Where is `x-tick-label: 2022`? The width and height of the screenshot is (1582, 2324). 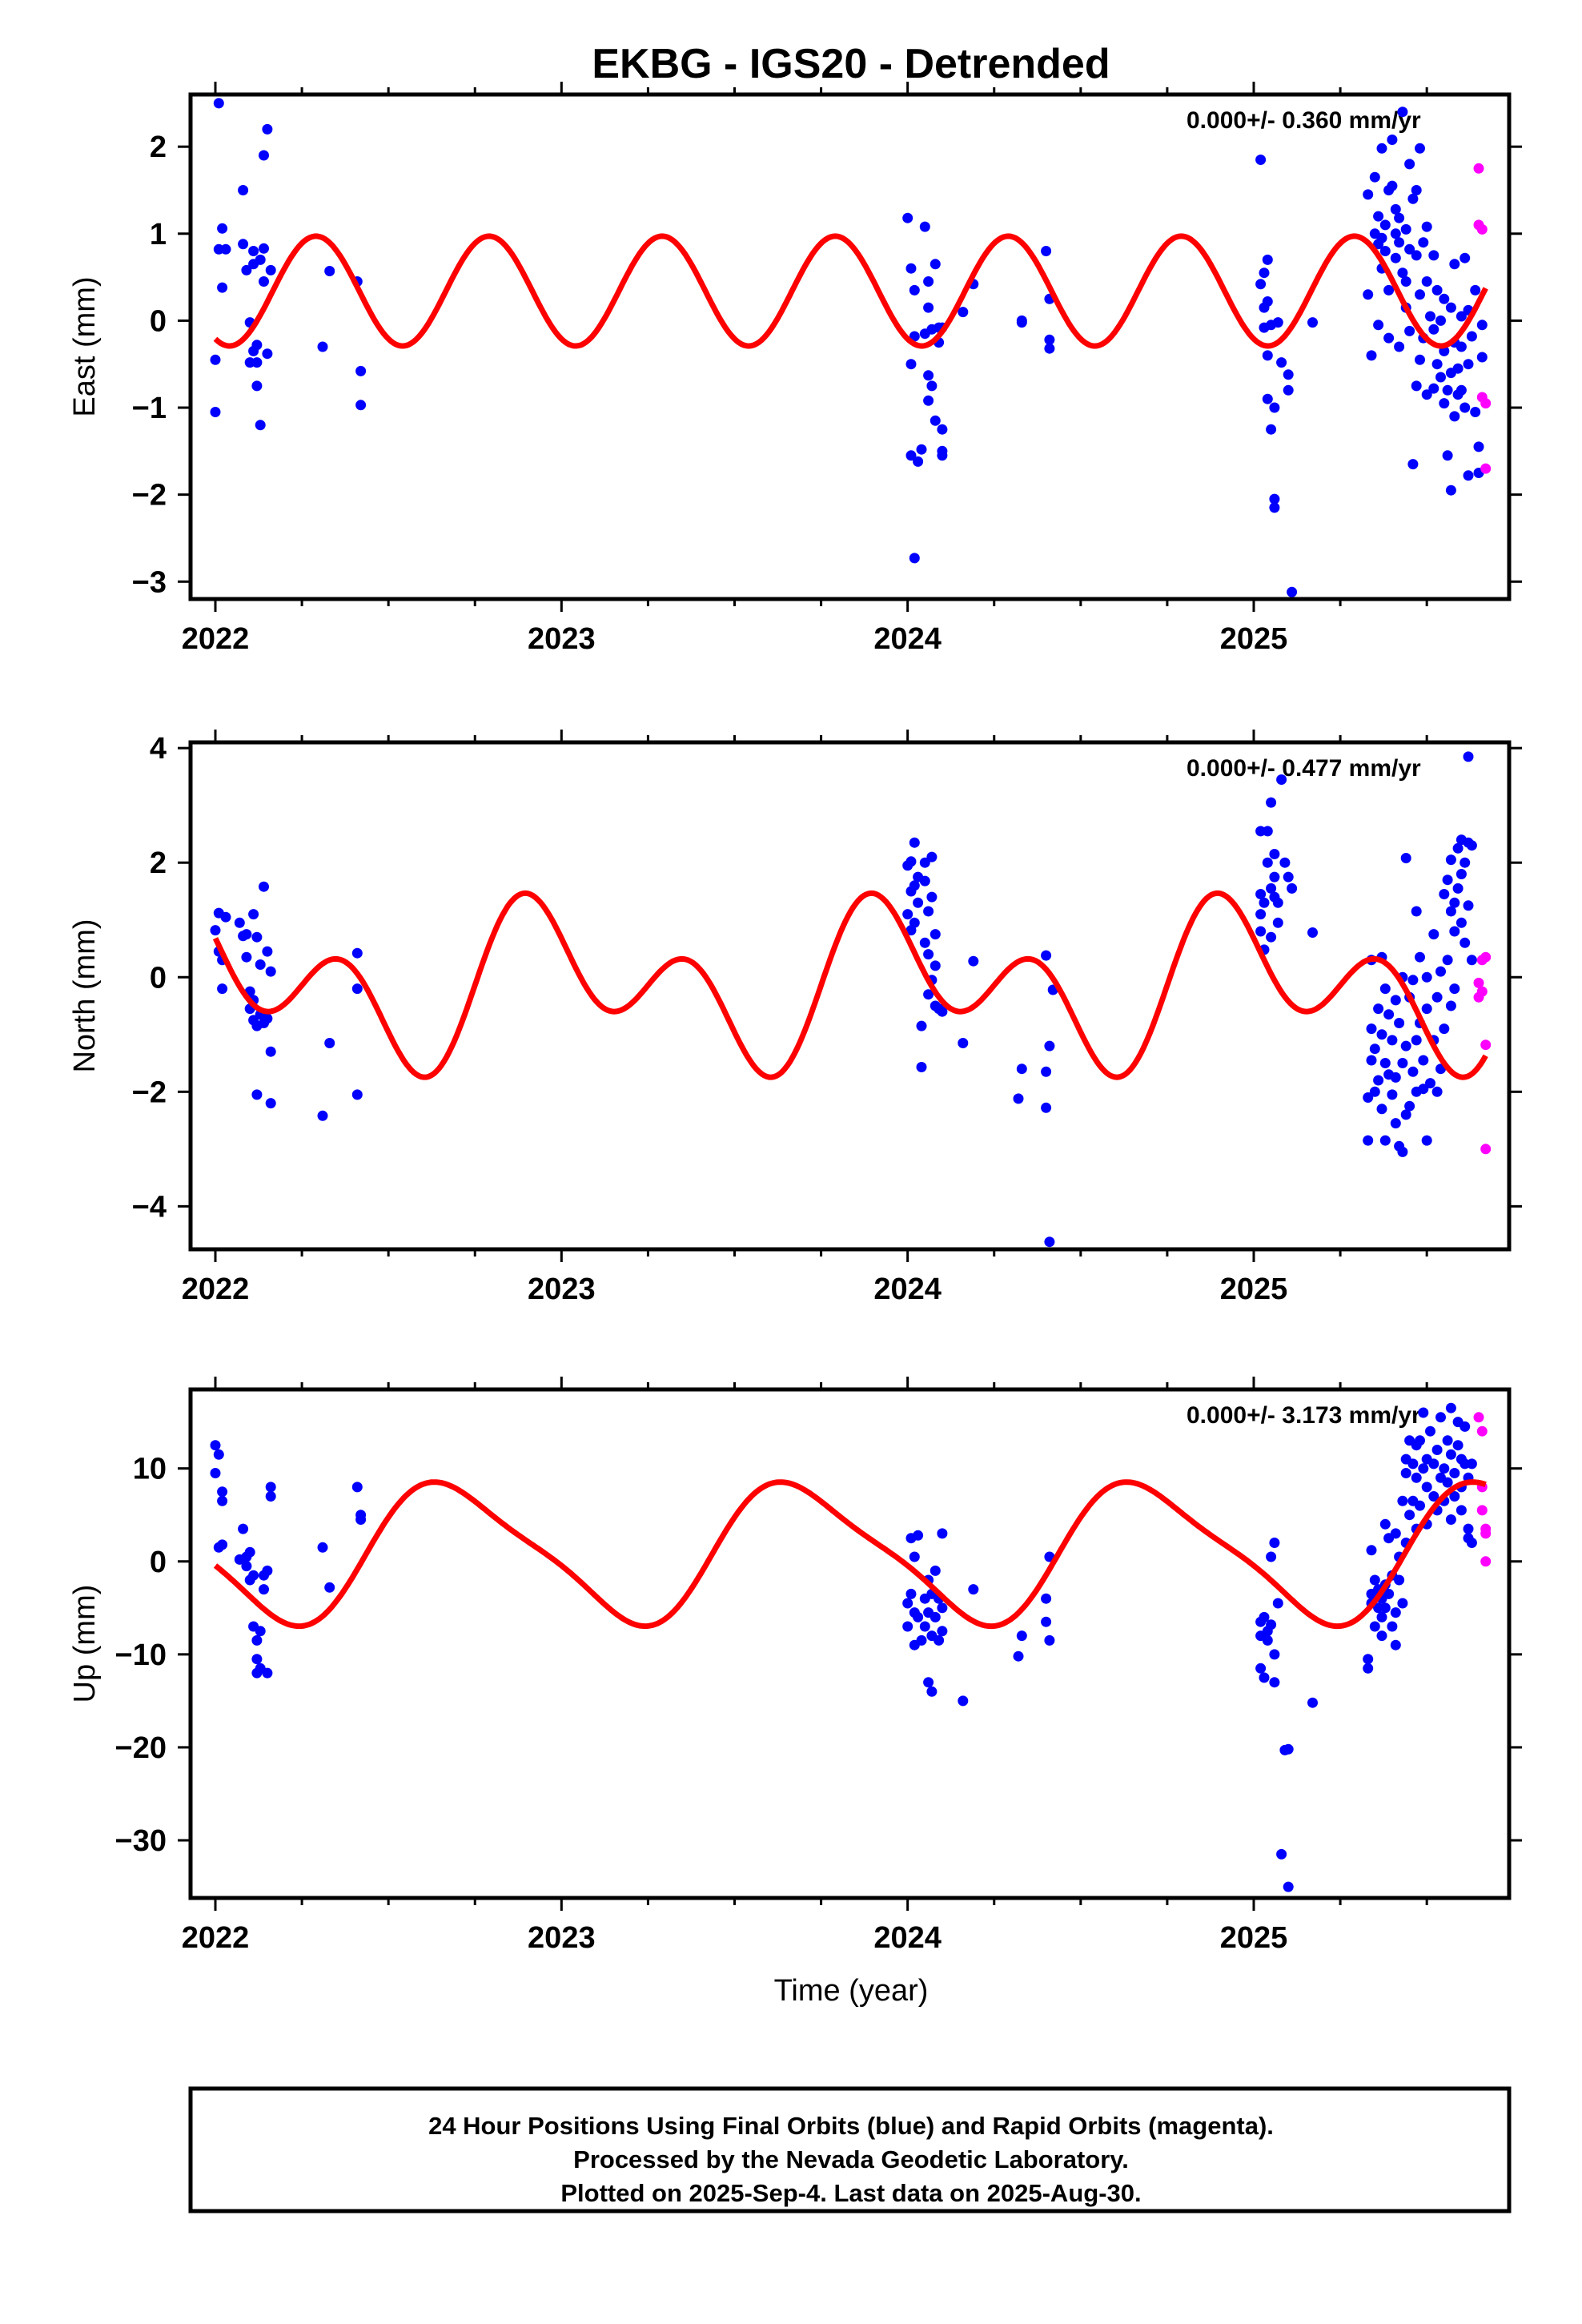 x-tick-label: 2022 is located at coordinates (216, 1938).